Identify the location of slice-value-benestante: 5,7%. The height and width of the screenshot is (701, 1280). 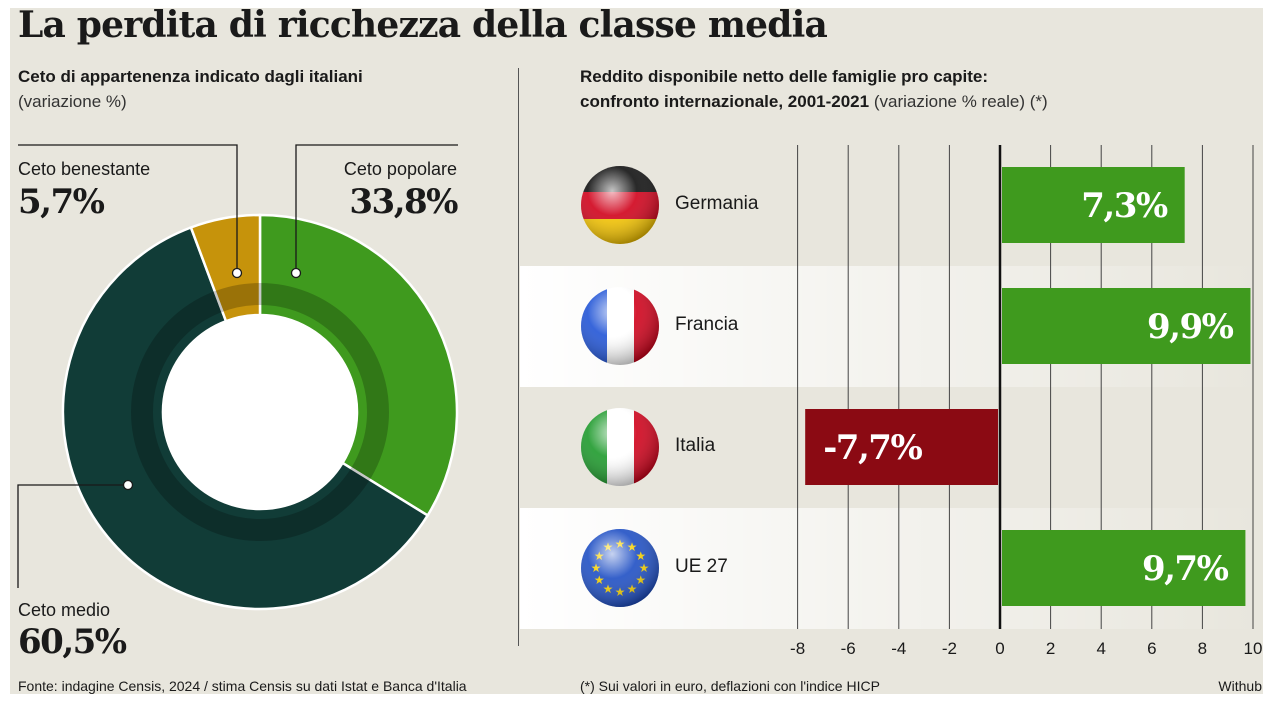
(61, 202).